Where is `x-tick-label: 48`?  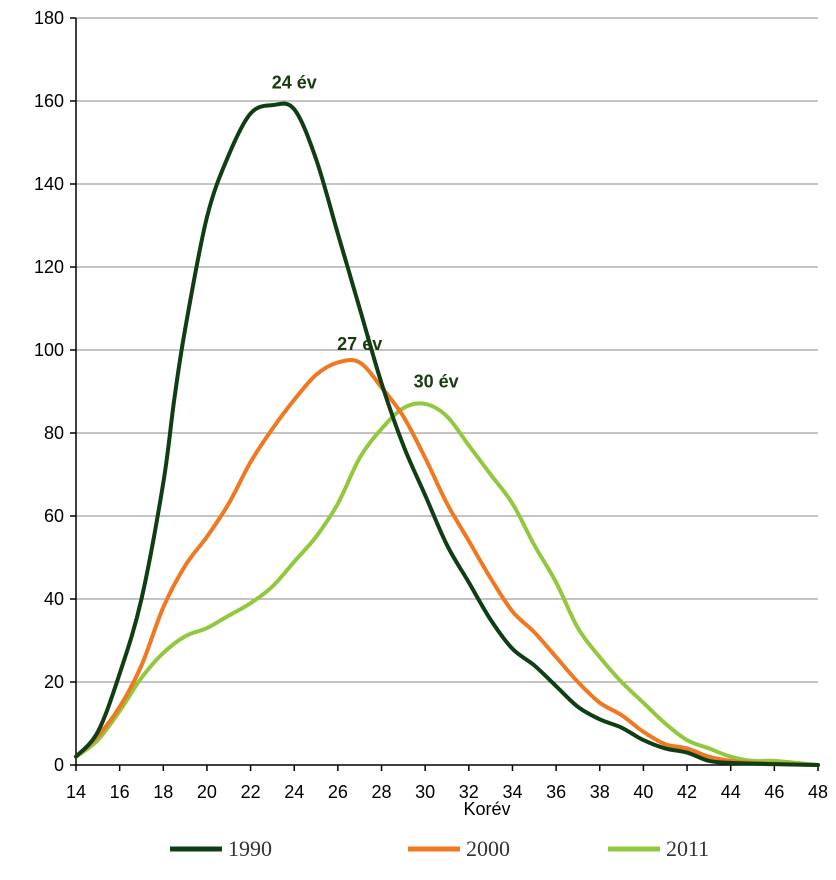
x-tick-label: 48 is located at coordinates (818, 792).